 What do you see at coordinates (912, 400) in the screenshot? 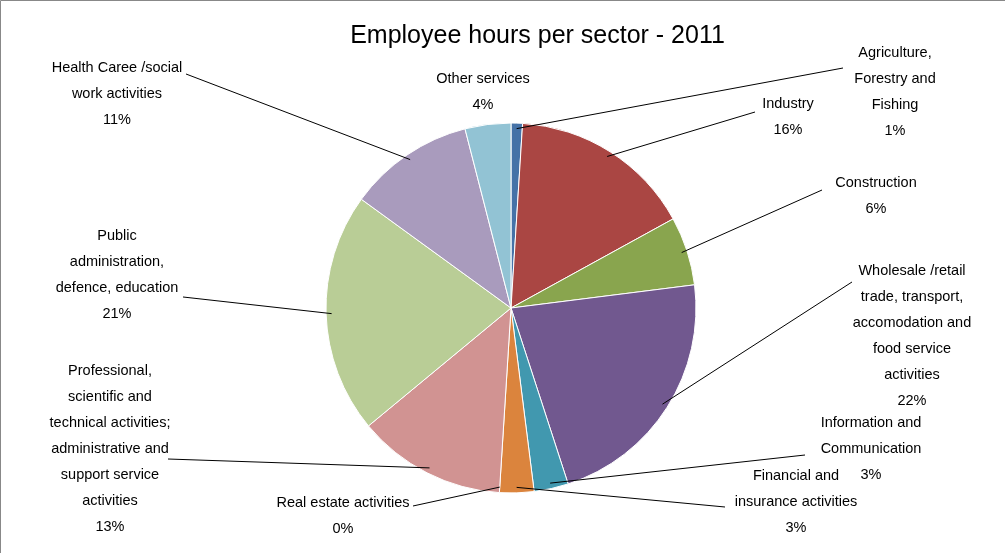
I see `data-label: 22%` at bounding box center [912, 400].